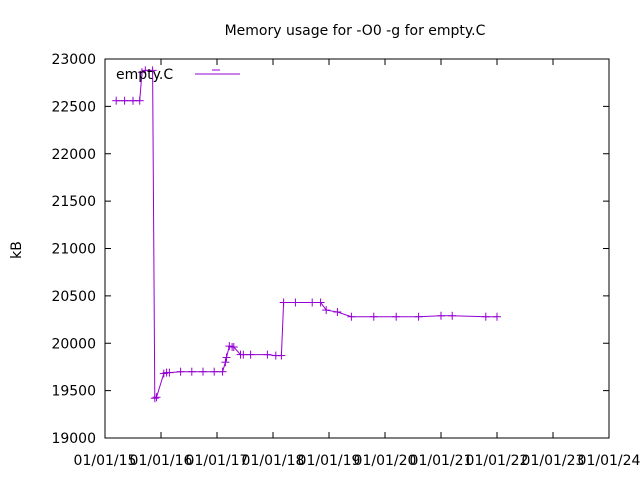 Image resolution: width=640 pixels, height=480 pixels. I want to click on legend-label: empty.C, so click(144, 75).